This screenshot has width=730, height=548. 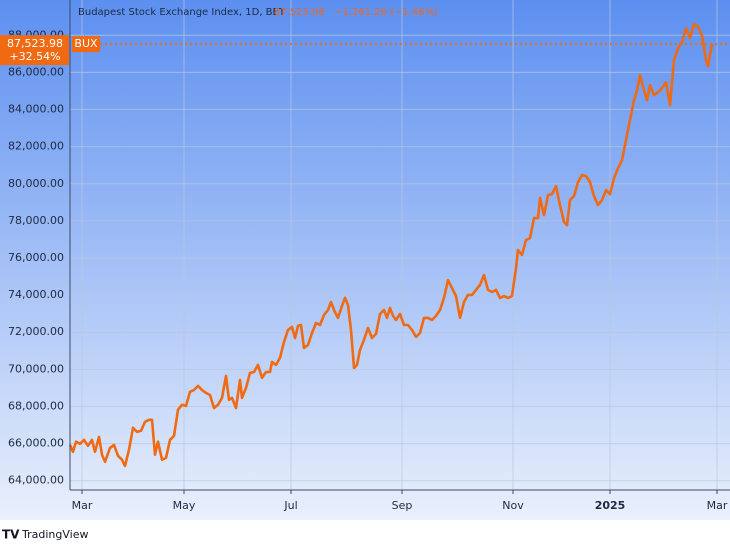 I want to click on header-price: 87,523.98, so click(x=299, y=12).